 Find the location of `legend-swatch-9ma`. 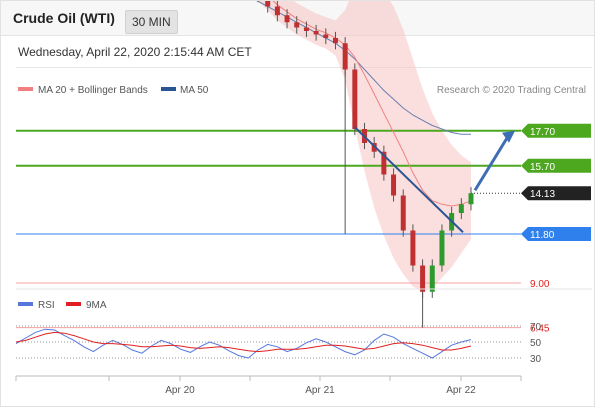

legend-swatch-9ma is located at coordinates (73, 304).